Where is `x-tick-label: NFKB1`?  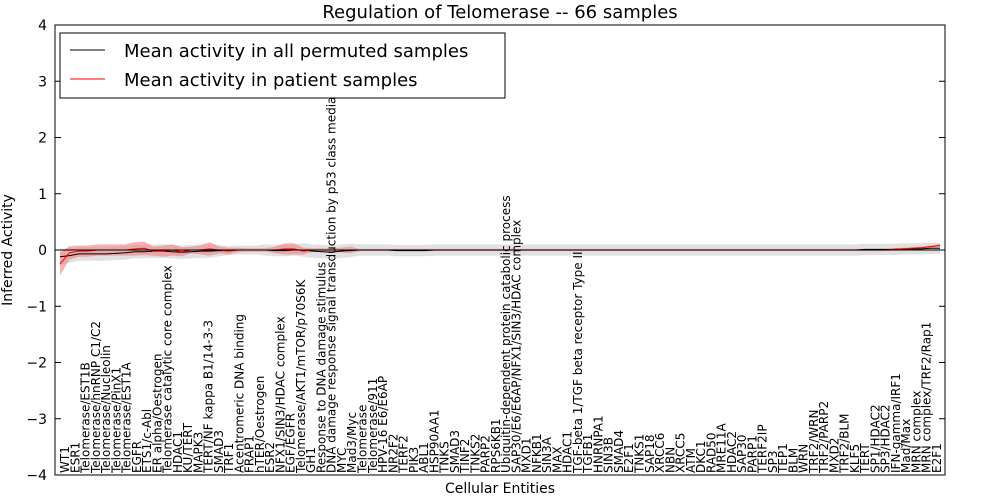 x-tick-label: NFKB1 is located at coordinates (537, 453).